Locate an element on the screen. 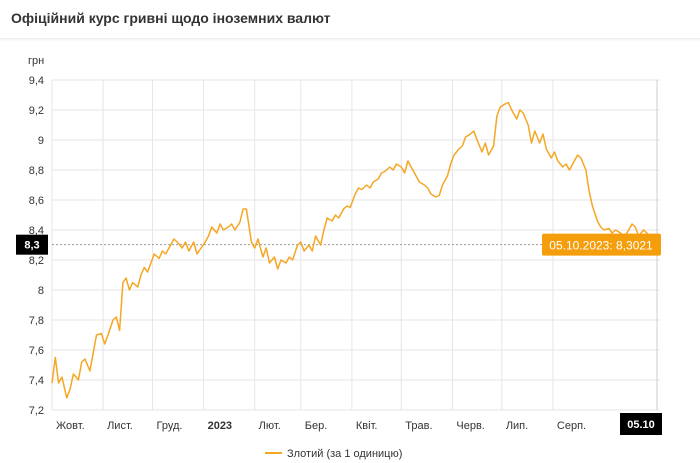 This screenshot has width=700, height=463. x-tick-label: Лист. is located at coordinates (120, 426).